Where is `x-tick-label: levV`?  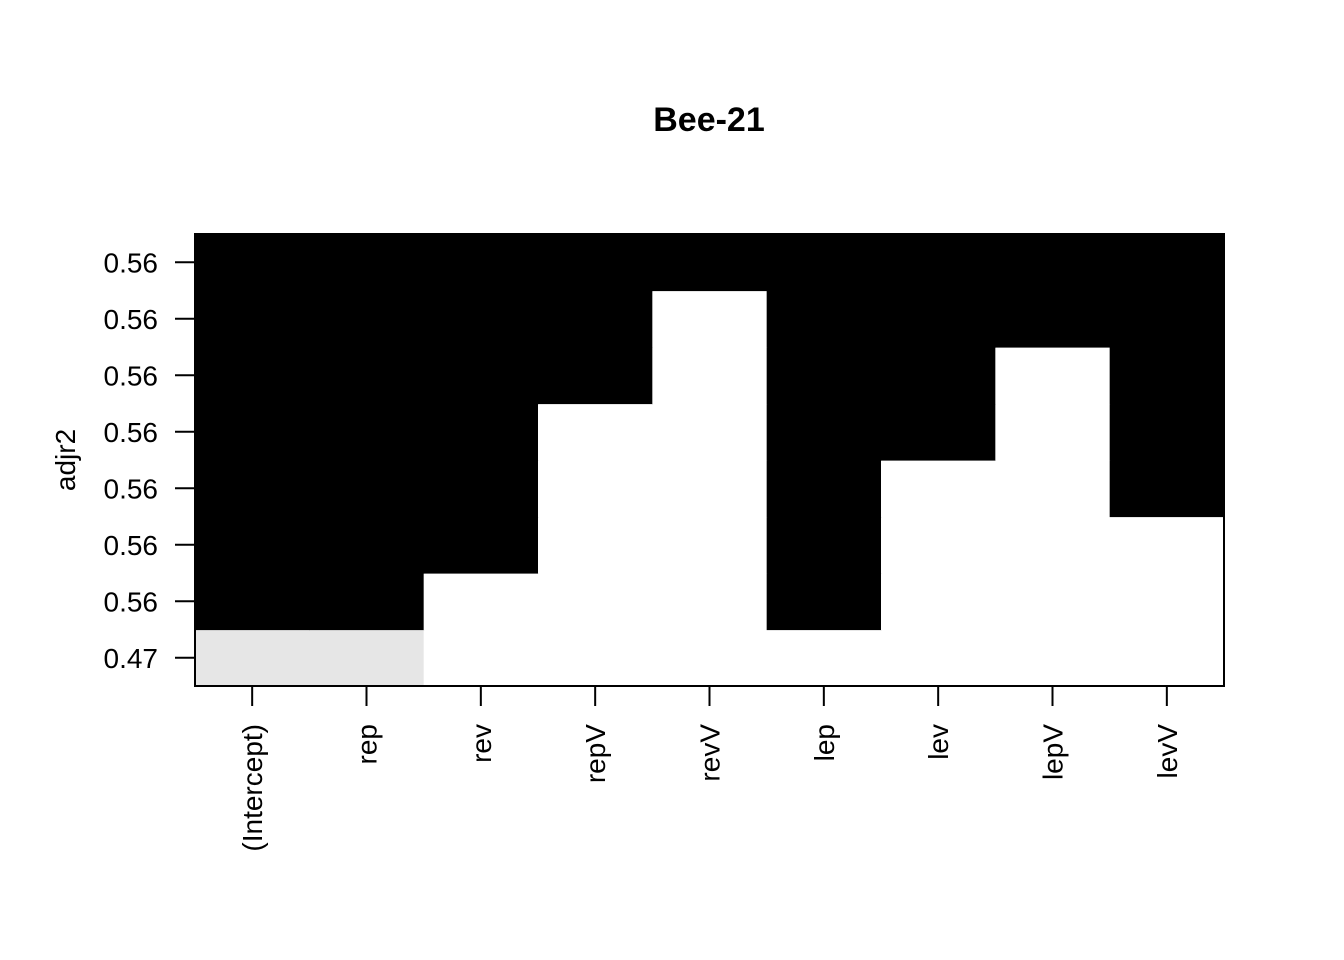 x-tick-label: levV is located at coordinates (1167, 751).